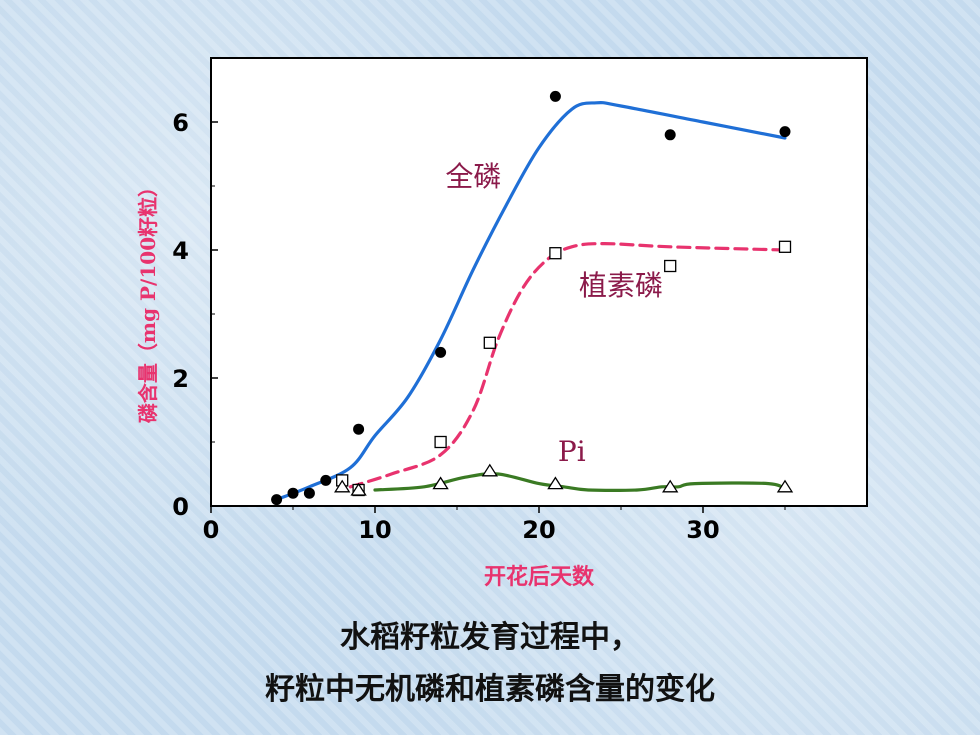 The height and width of the screenshot is (735, 980). I want to click on y-tick-label: 0, so click(180, 507).